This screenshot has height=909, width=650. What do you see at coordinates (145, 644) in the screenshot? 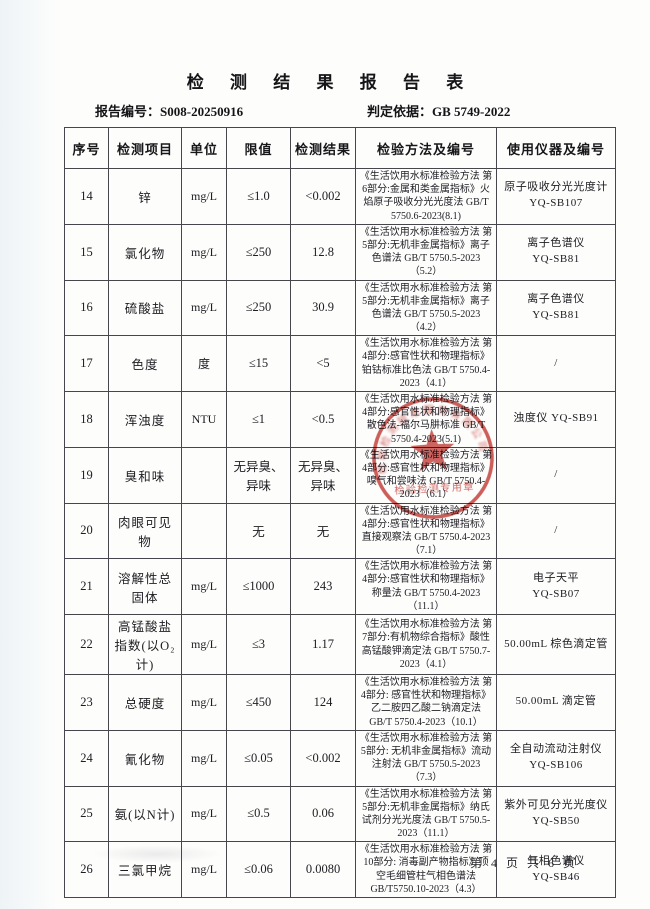
I see `cell-item: 高锰酸盐指数(以O₂计)` at bounding box center [145, 644].